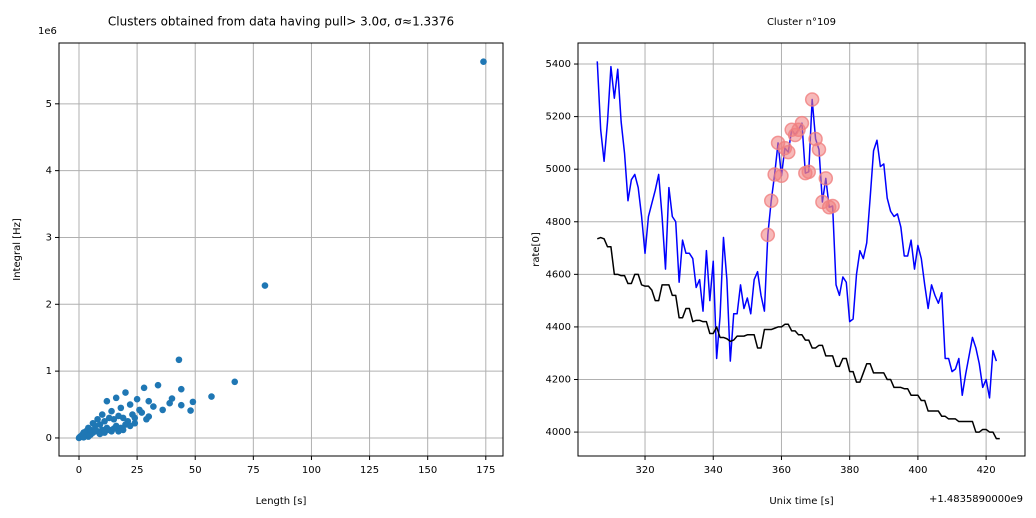 This screenshot has width=1036, height=518. What do you see at coordinates (49, 104) in the screenshot?
I see `y-tick-label: 5` at bounding box center [49, 104].